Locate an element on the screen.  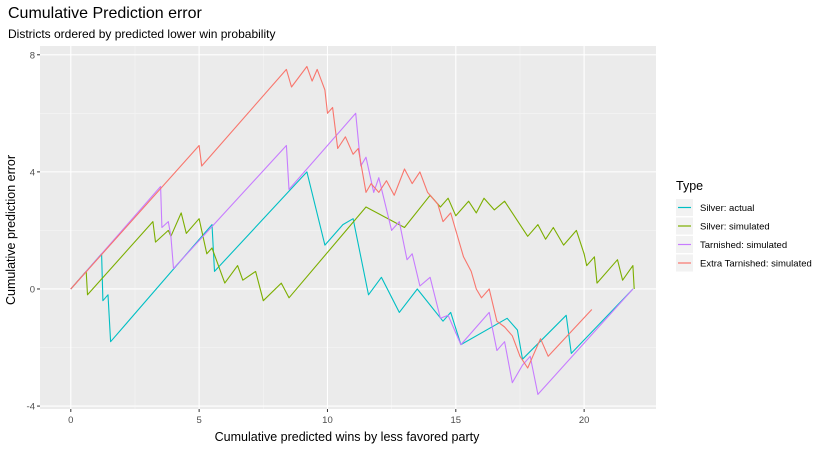
x-tick-label: 0 is located at coordinates (70, 420).